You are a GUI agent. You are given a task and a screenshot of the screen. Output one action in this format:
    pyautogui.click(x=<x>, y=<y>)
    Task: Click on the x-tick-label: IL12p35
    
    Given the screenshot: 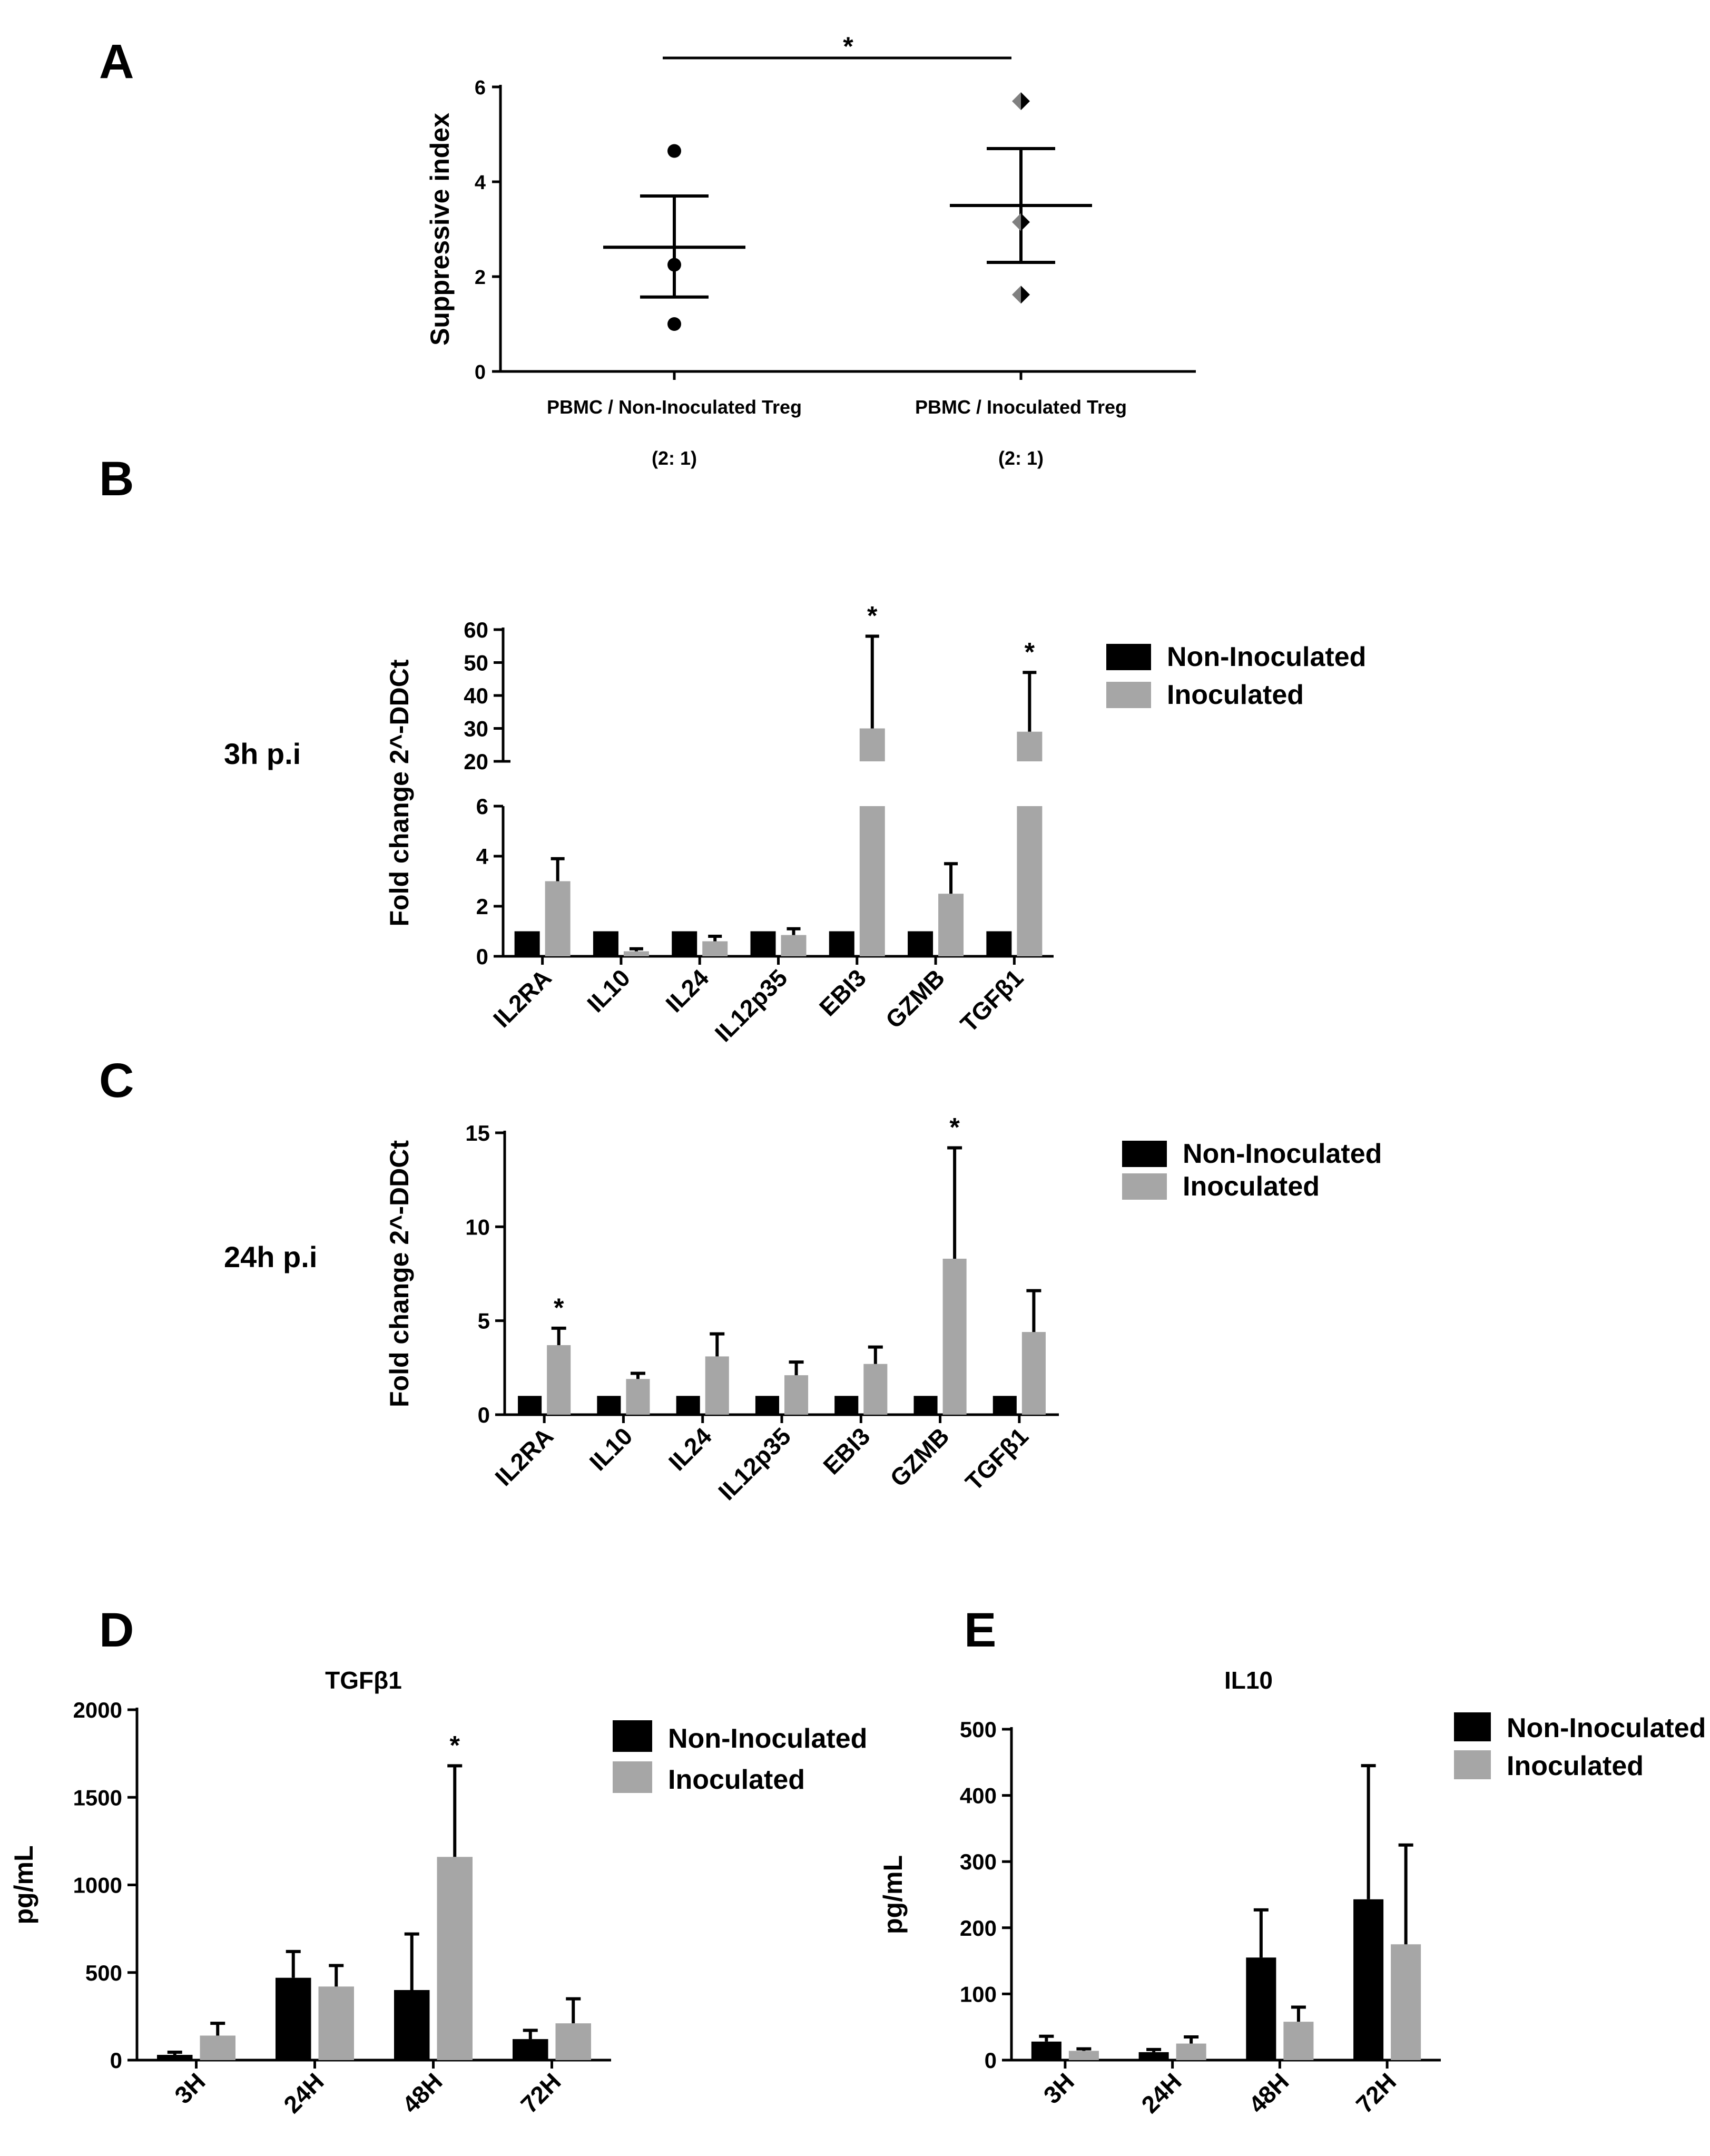 What is the action you would take?
    pyautogui.click(x=754, y=1463)
    